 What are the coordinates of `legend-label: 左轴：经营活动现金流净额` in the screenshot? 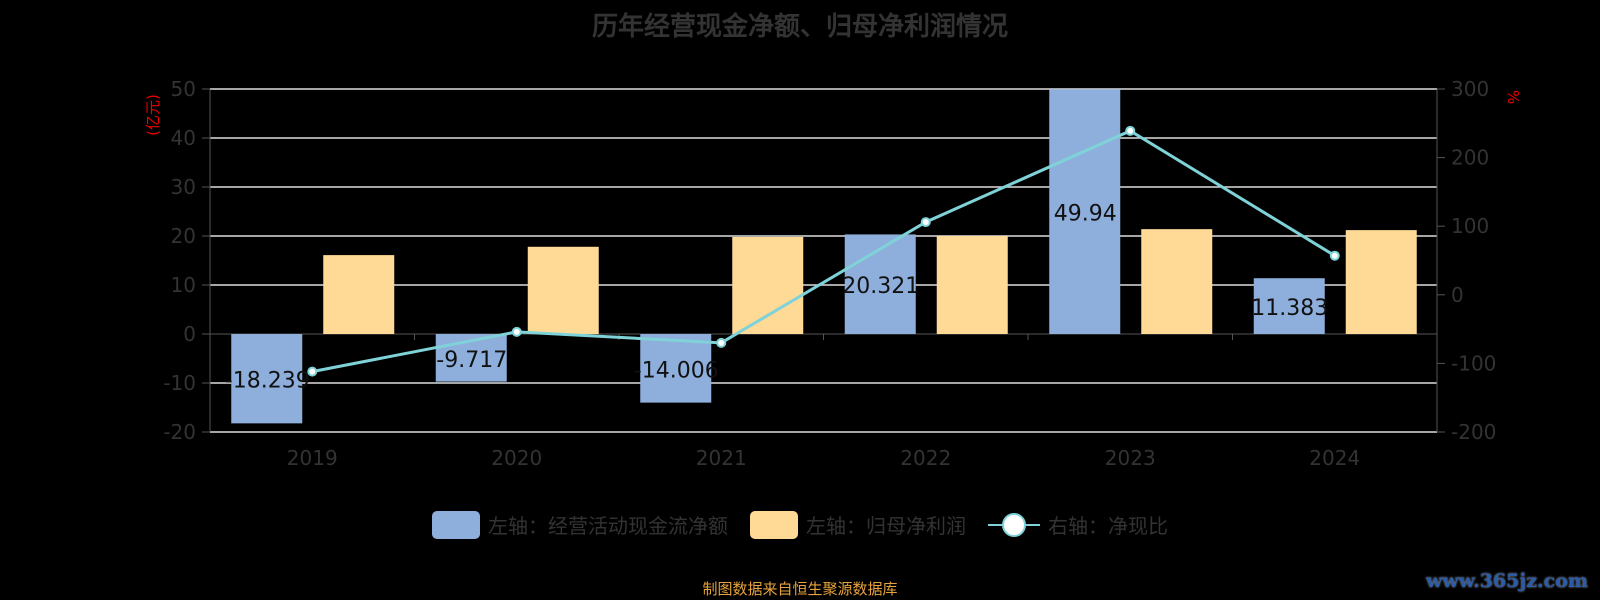 It's located at (608, 526).